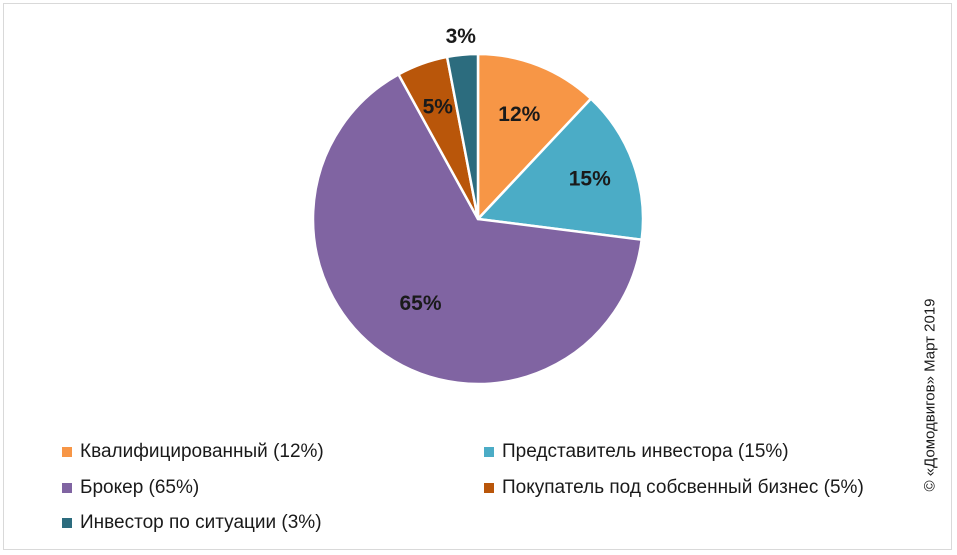 The height and width of the screenshot is (555, 957). What do you see at coordinates (590, 178) in the screenshot?
I see `slice-label: 15%` at bounding box center [590, 178].